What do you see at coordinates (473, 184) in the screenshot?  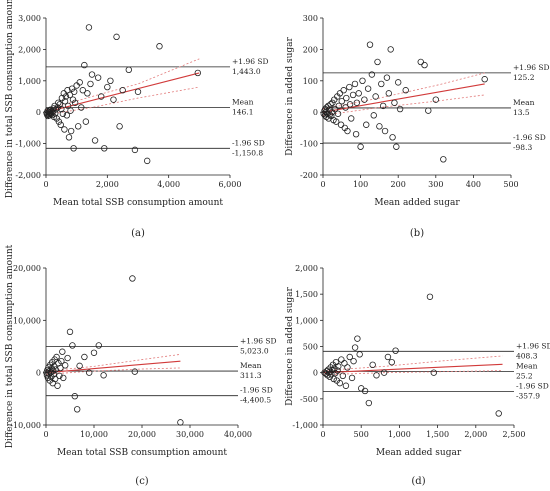 I see `x-tick-label: 400` at bounding box center [473, 184].